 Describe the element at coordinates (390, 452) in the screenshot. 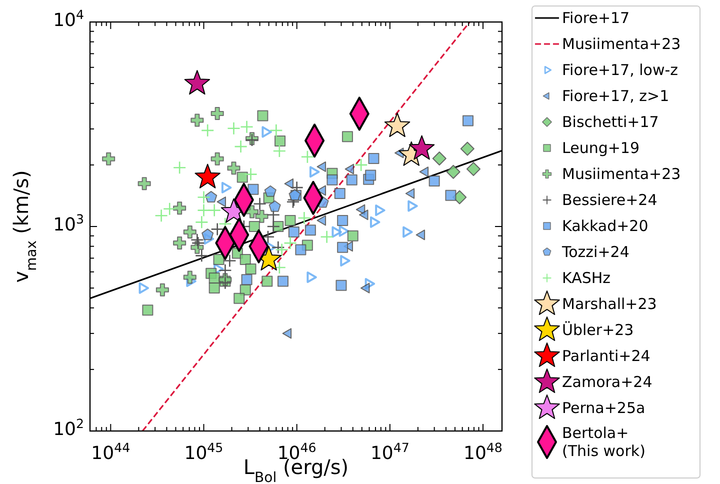

I see `x-tick-label: 10$^{47}$` at that location.